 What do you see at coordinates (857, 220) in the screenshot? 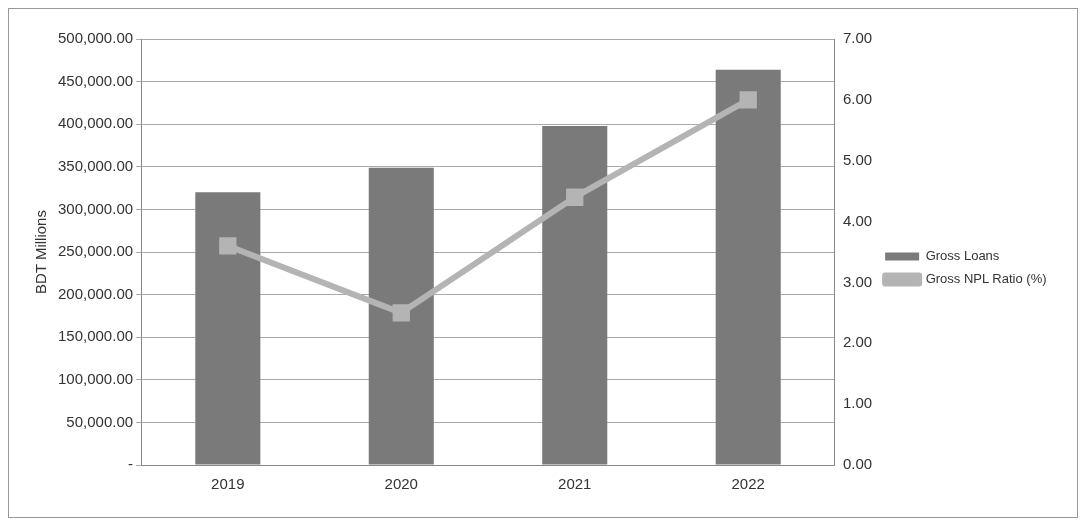
I see `y2-tick-label: 4.00` at bounding box center [857, 220].